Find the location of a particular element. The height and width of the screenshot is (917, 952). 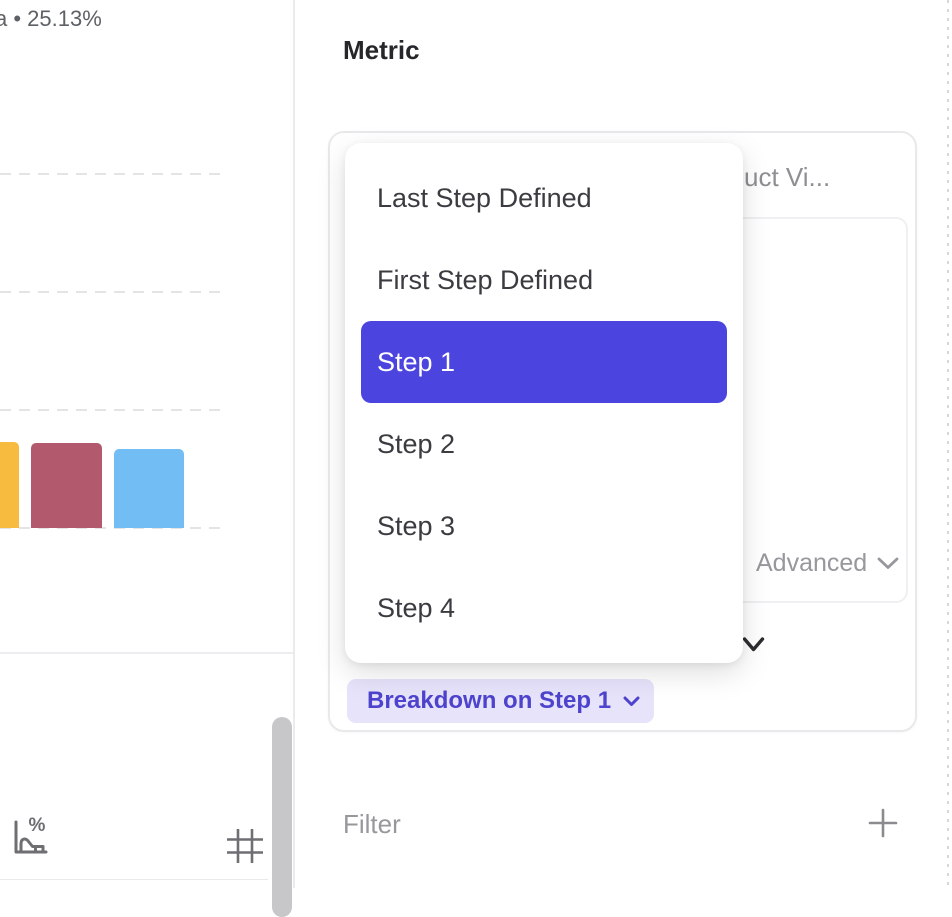

left-panel-section-divider is located at coordinates (146, 653).